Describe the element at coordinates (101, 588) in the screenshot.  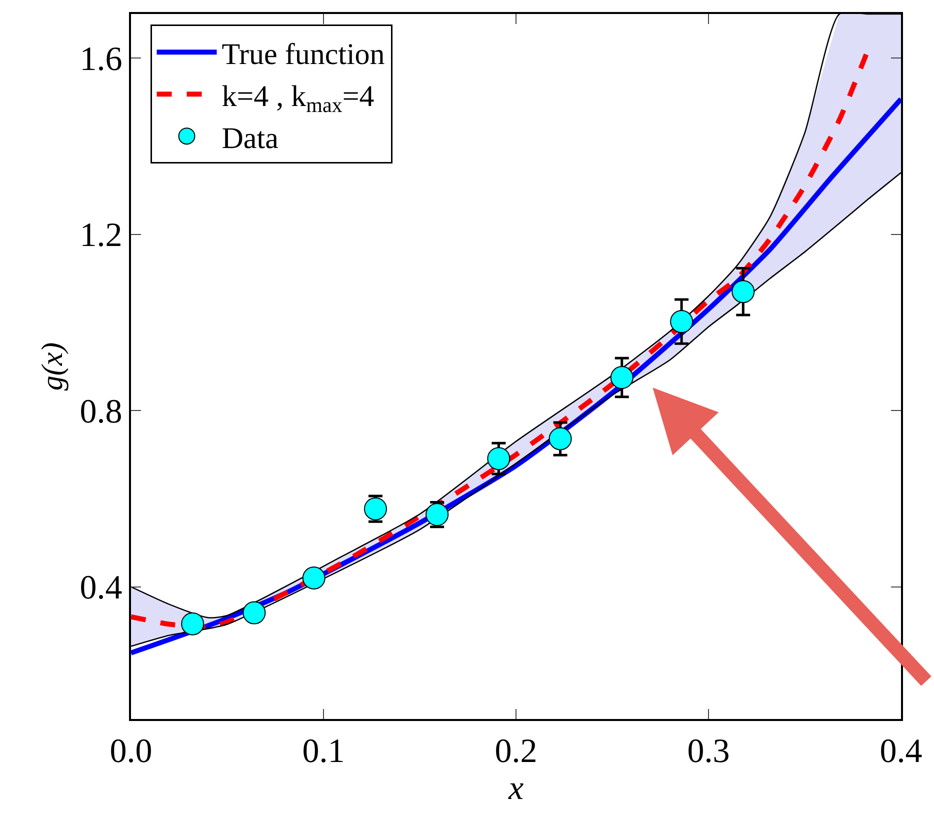
I see `y-tick-label: 0.4` at that location.